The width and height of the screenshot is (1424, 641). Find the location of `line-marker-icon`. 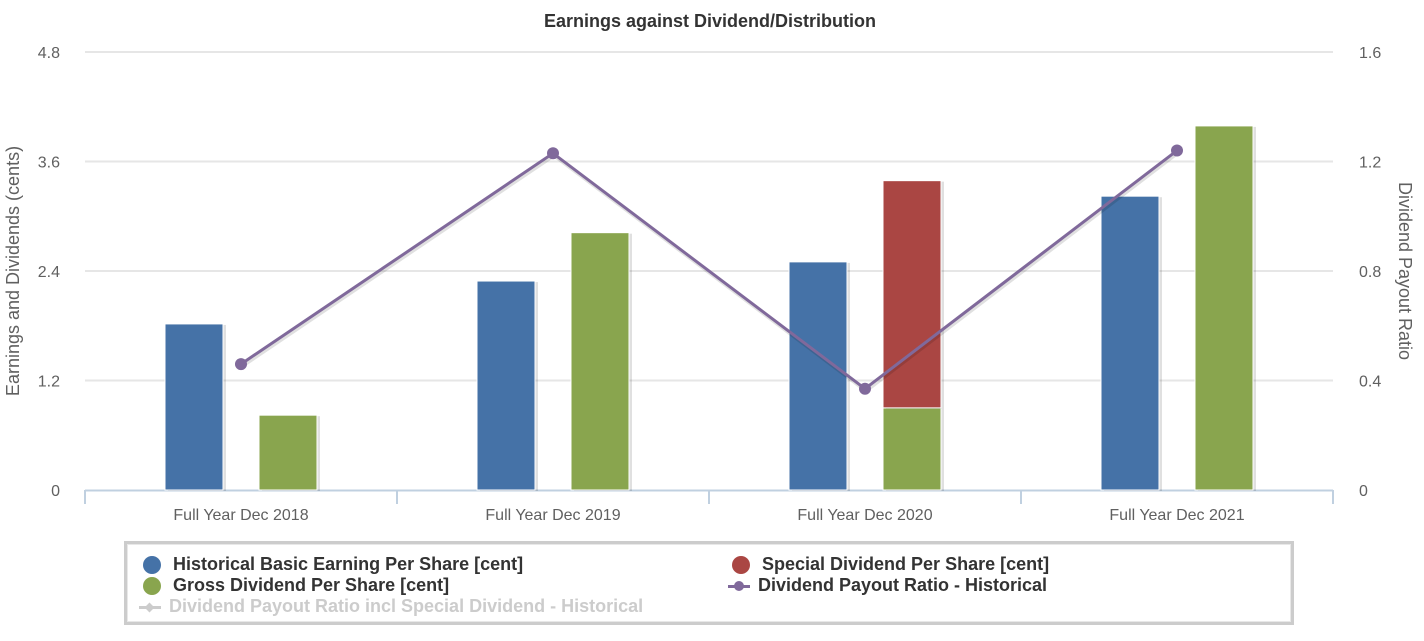

line-marker-icon is located at coordinates (739, 586).